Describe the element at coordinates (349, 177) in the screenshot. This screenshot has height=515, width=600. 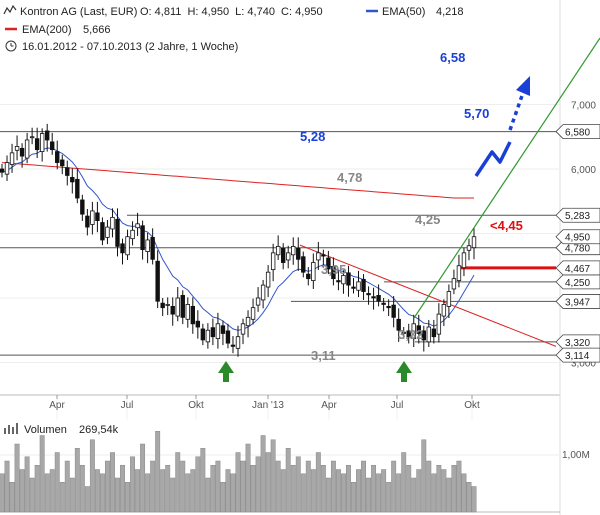
I see `annotation-level-478: 4,78` at that location.